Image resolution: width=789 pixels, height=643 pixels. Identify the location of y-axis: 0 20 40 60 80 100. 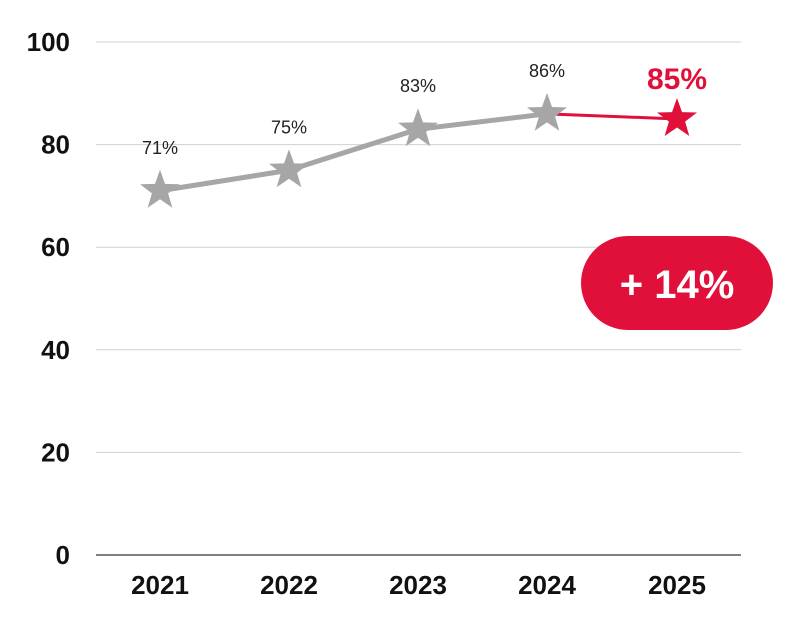
(48, 298).